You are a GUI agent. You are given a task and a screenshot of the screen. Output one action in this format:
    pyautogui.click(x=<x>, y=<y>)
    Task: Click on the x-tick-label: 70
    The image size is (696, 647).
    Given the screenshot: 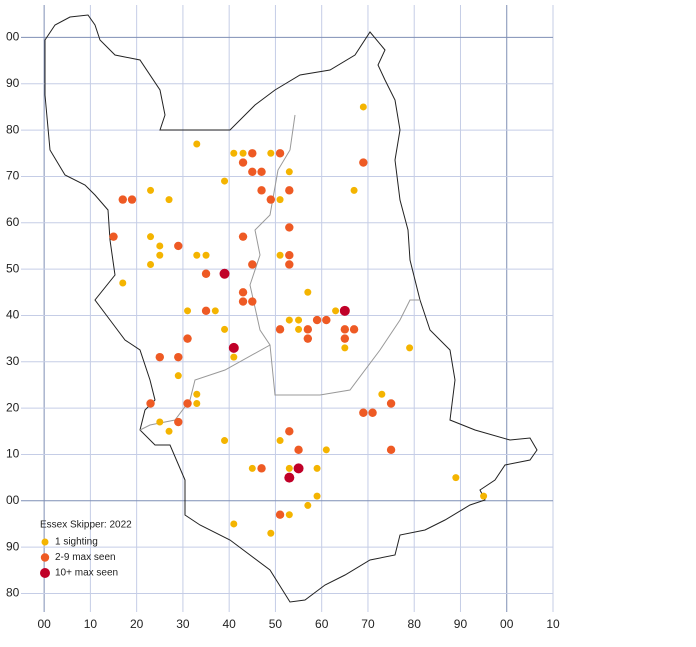 What is the action you would take?
    pyautogui.click(x=368, y=624)
    